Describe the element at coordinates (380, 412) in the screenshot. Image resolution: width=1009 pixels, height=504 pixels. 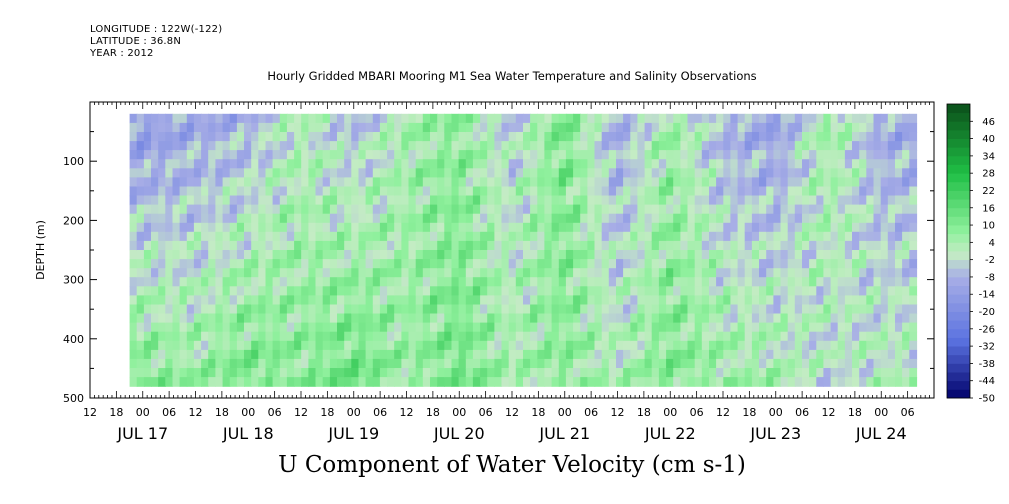
I see `x-hour-label: 06` at that location.